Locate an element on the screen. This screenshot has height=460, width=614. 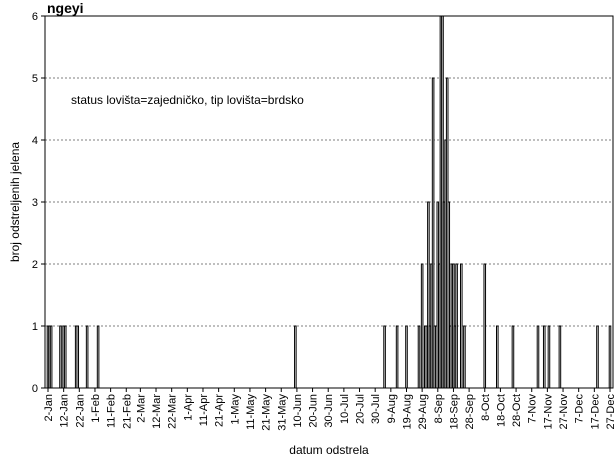
x-tick-label: 28-Sep is located at coordinates (470, 411).